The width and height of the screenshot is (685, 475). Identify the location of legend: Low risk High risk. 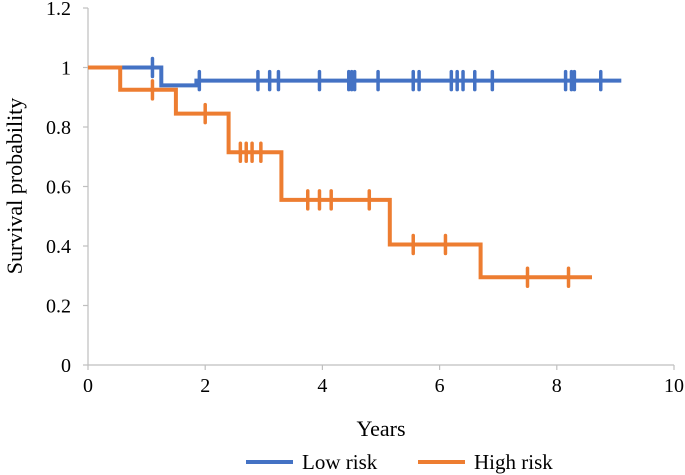
(399, 462).